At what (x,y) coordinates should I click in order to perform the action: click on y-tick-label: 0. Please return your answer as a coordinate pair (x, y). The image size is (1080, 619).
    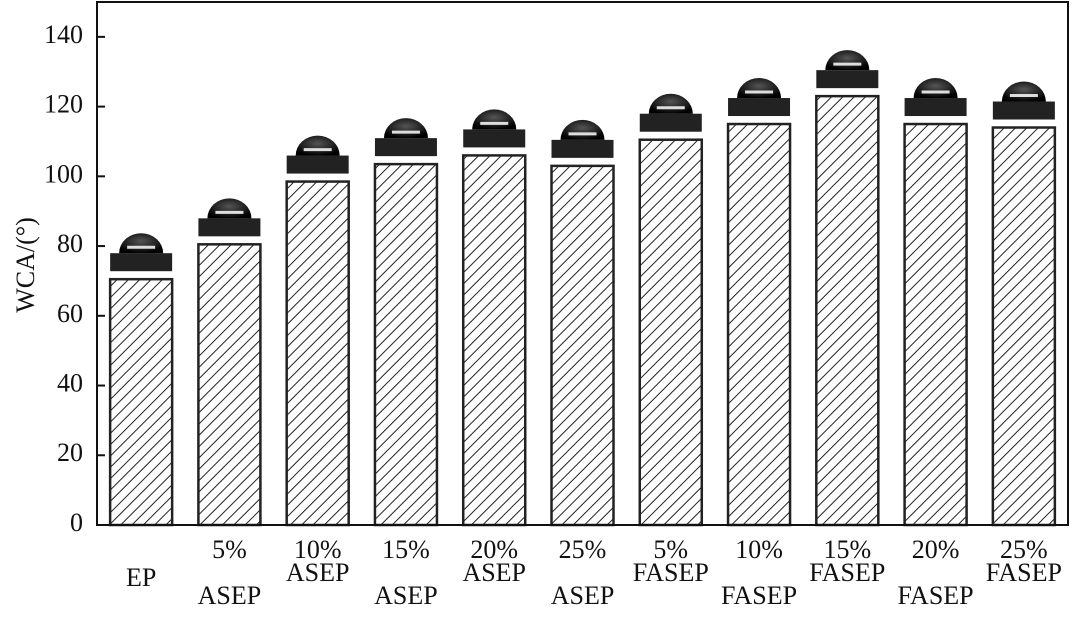
    Looking at the image, I should click on (76, 522).